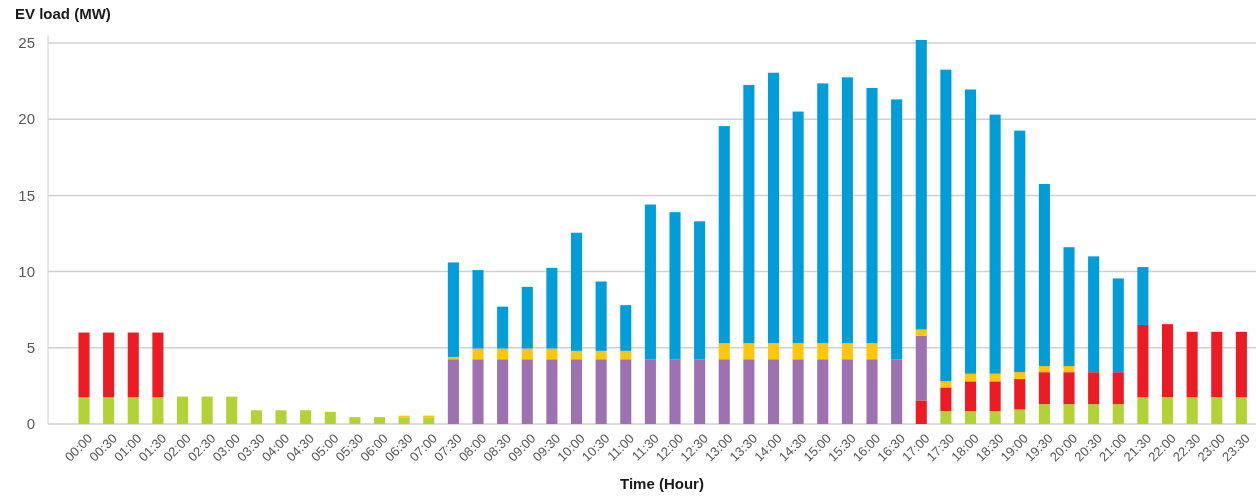  What do you see at coordinates (30, 348) in the screenshot?
I see `y-tick-label: 5` at bounding box center [30, 348].